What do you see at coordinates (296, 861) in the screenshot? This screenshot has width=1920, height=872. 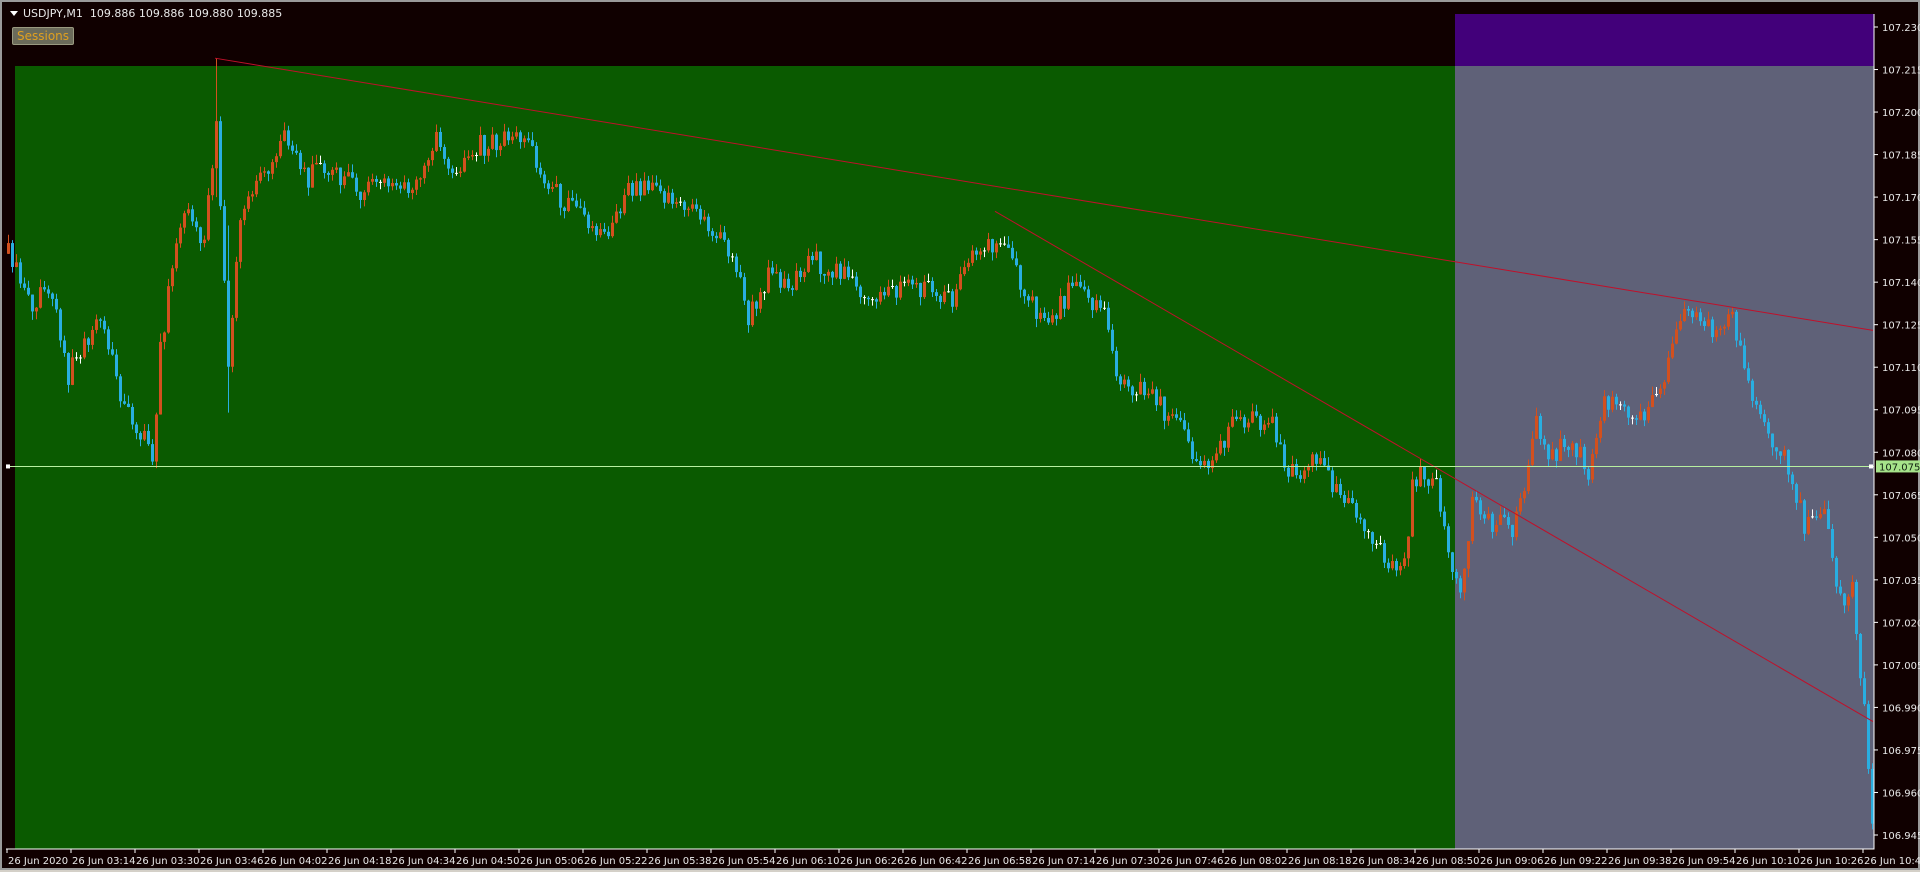 I see `time-axis-label: 26 Jun 04:02` at bounding box center [296, 861].